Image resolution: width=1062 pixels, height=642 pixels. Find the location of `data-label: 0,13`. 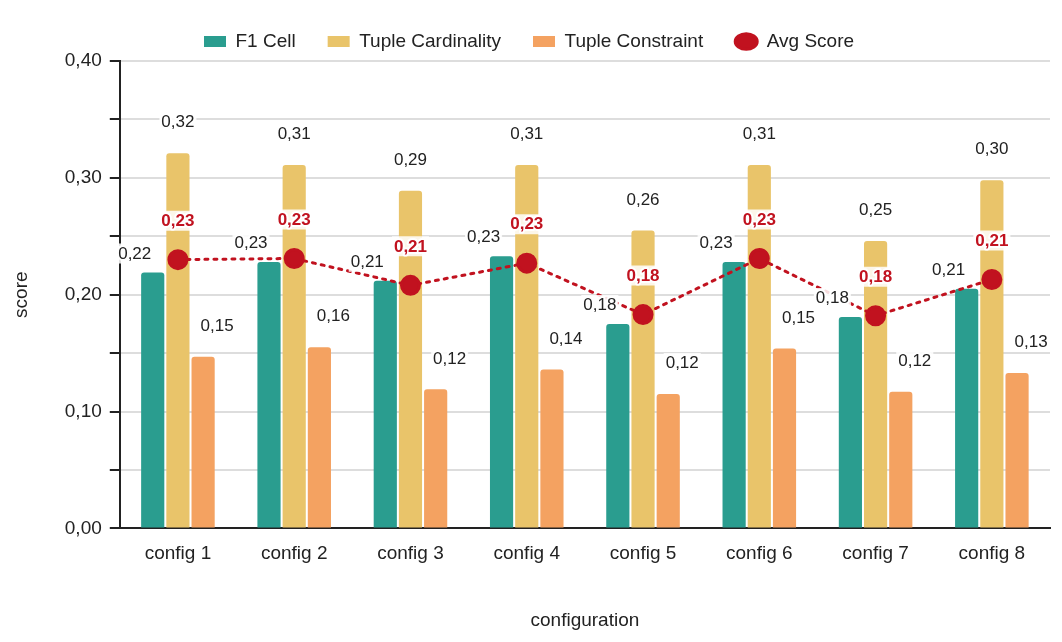

data-label: 0,13 is located at coordinates (1031, 342).